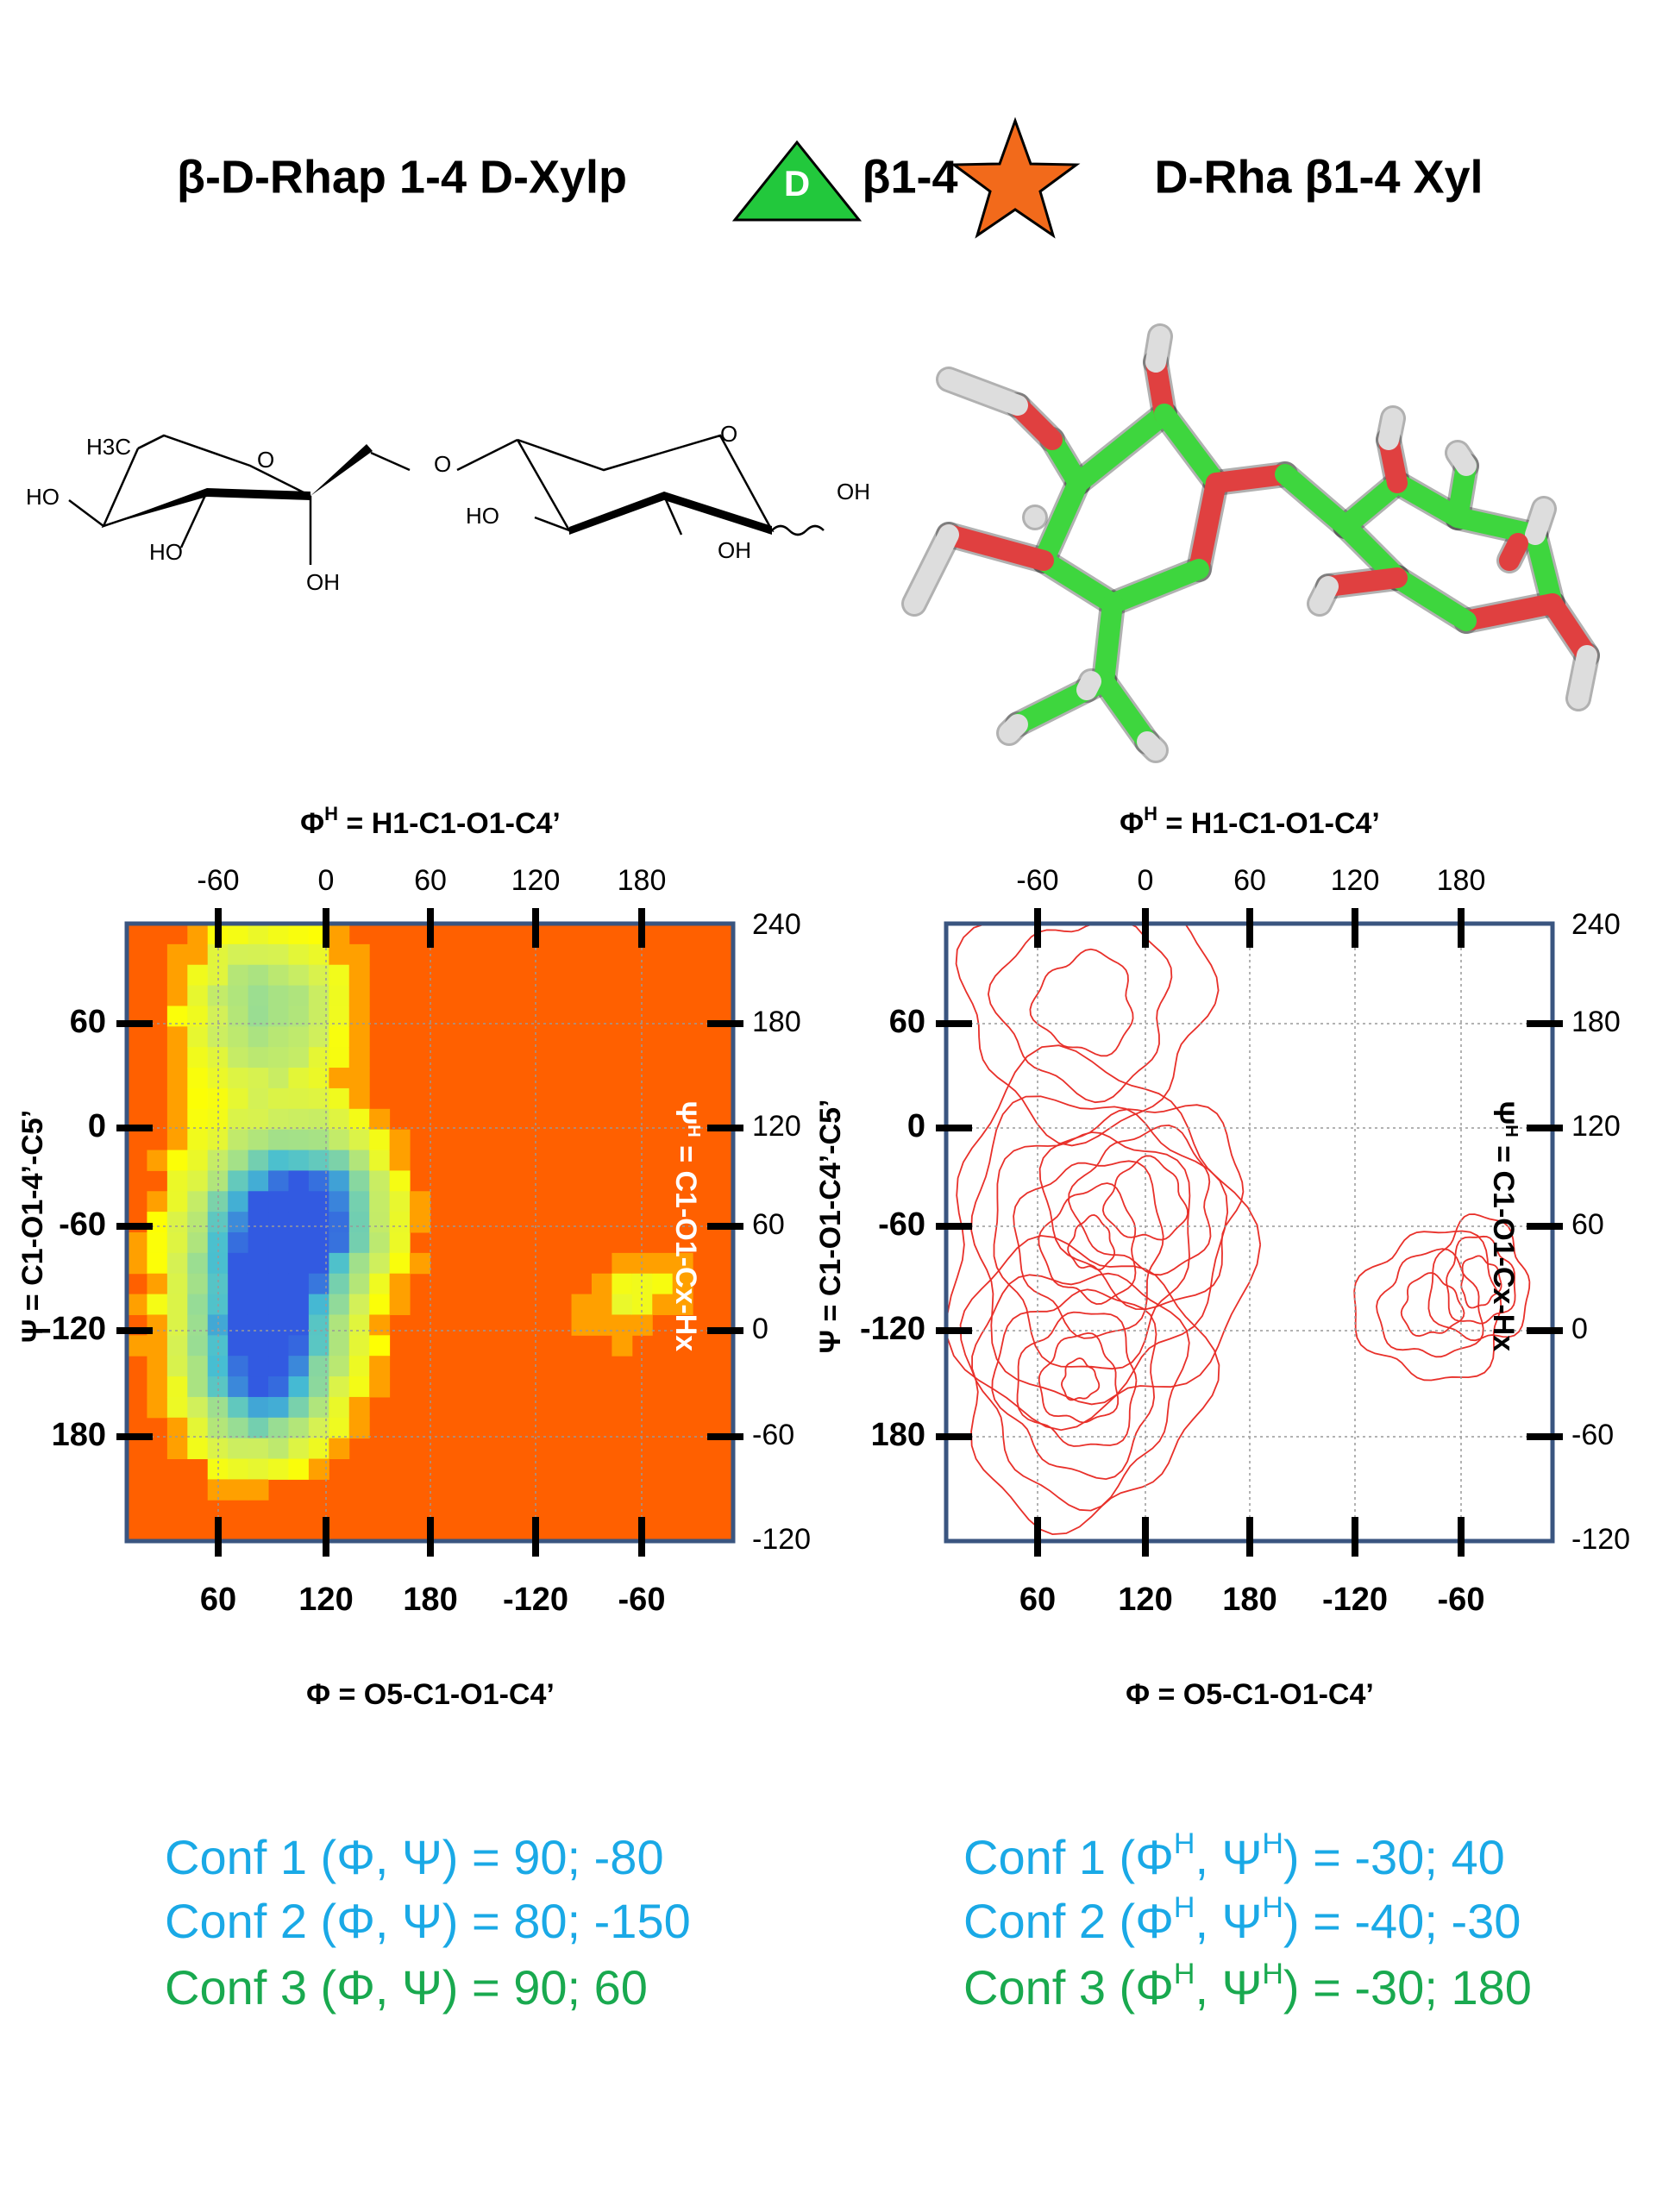  Describe the element at coordinates (407, 1987) in the screenshot. I see `conf-text: Conf 3 (Φ, Ψ) = 90; 60` at that location.